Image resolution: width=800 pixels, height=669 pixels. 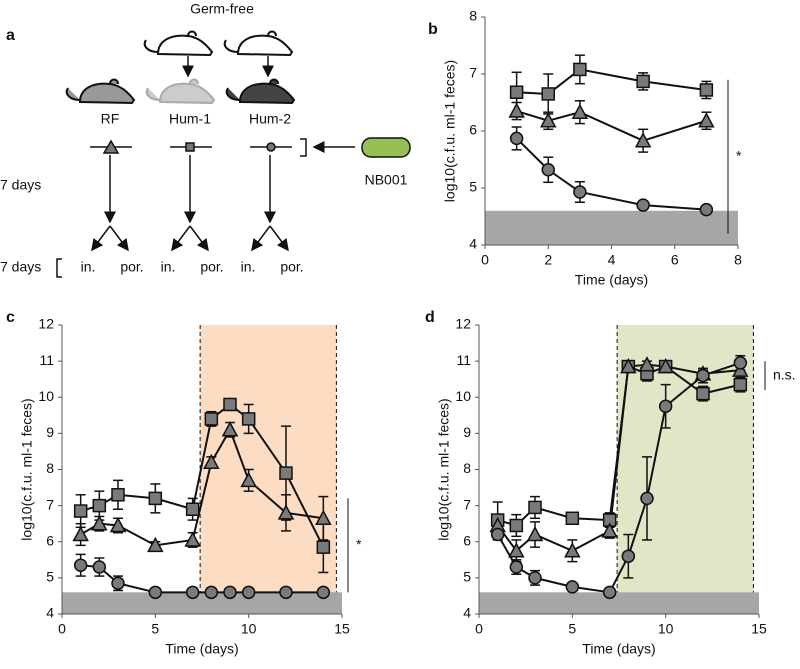 What do you see at coordinates (611, 227) in the screenshot?
I see `detection-limit-band` at bounding box center [611, 227].